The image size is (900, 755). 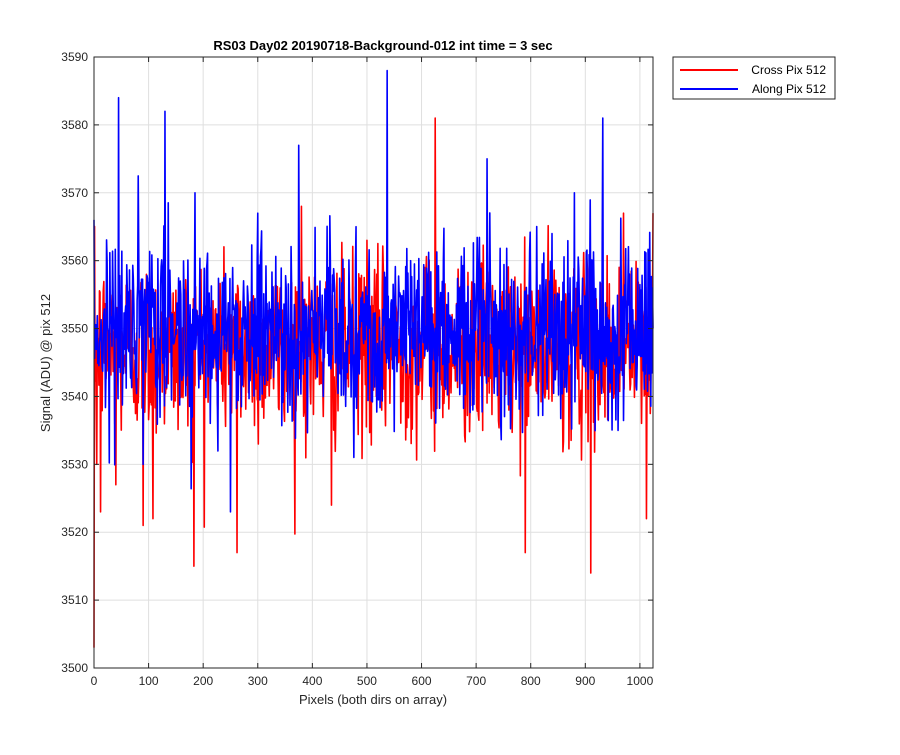 I want to click on x-tick-label: 600, so click(x=422, y=681).